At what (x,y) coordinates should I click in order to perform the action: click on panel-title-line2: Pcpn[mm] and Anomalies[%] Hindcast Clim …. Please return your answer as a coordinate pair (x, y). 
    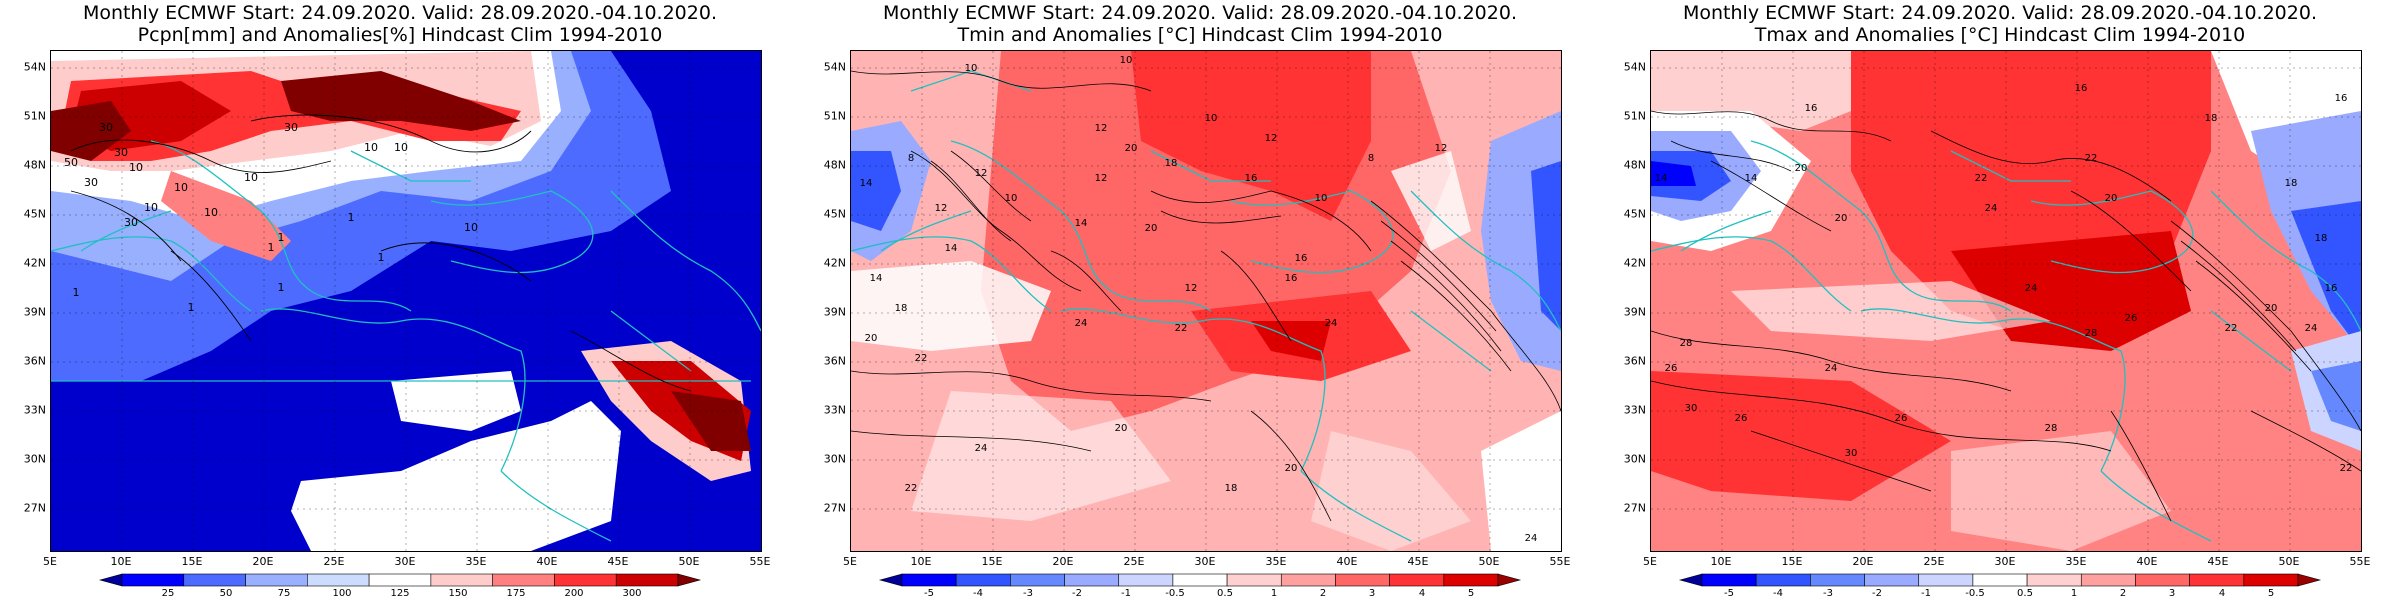
    Looking at the image, I should click on (400, 35).